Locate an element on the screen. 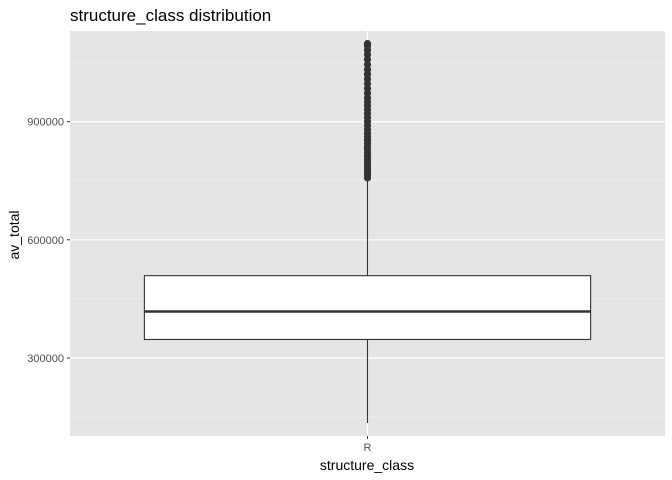 The width and height of the screenshot is (672, 480). x-axis: R is located at coordinates (368, 445).